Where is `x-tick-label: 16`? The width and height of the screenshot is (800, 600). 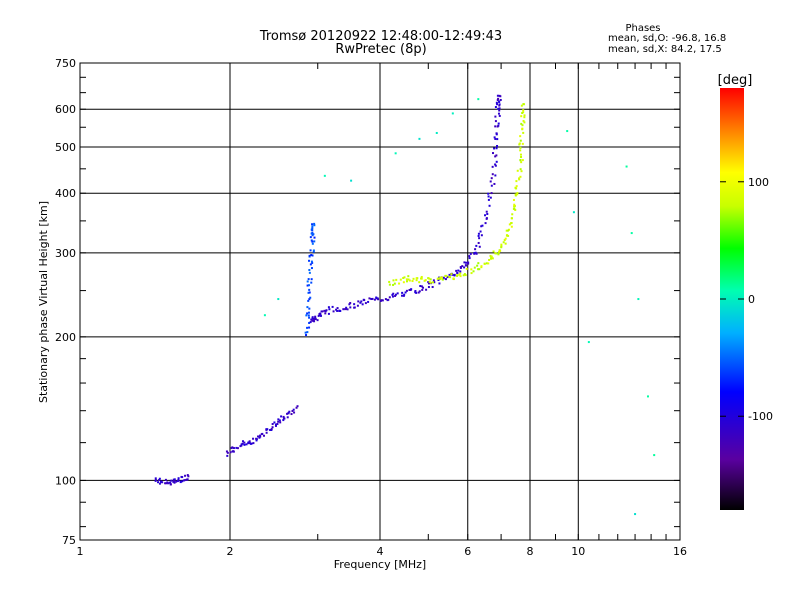 x-tick-label: 16 is located at coordinates (680, 551).